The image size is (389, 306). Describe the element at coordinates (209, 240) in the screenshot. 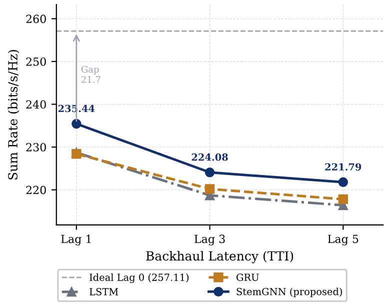

I see `x-tick-label: Lag 3` at that location.